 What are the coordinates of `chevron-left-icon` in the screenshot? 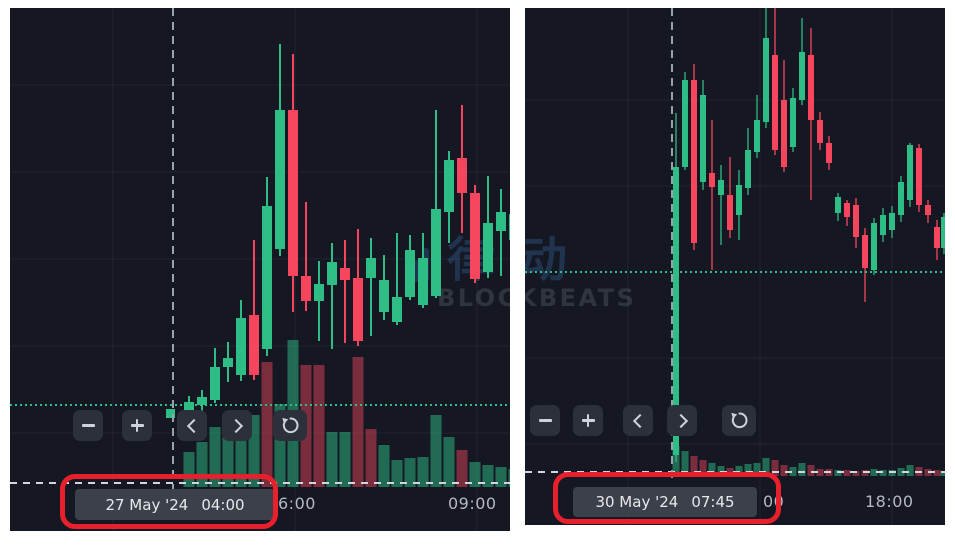 It's located at (193, 425).